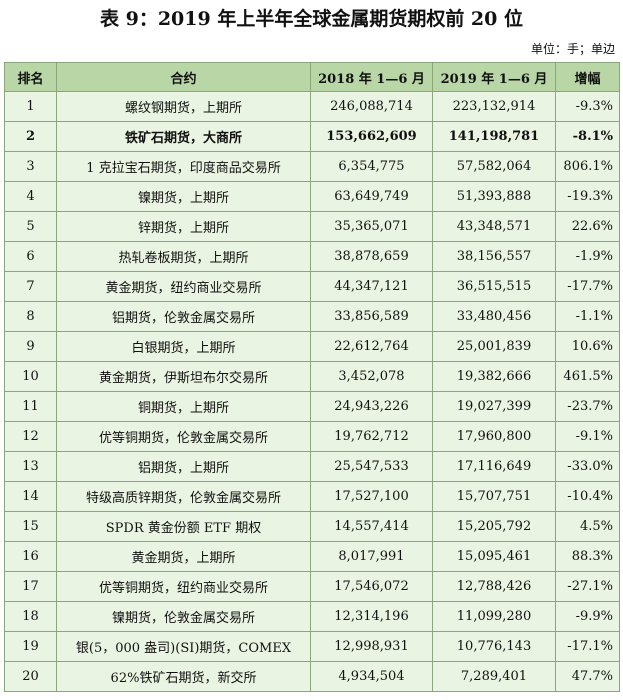  What do you see at coordinates (183, 556) in the screenshot?
I see `table-cell: 黄金期货，上期所` at bounding box center [183, 556].